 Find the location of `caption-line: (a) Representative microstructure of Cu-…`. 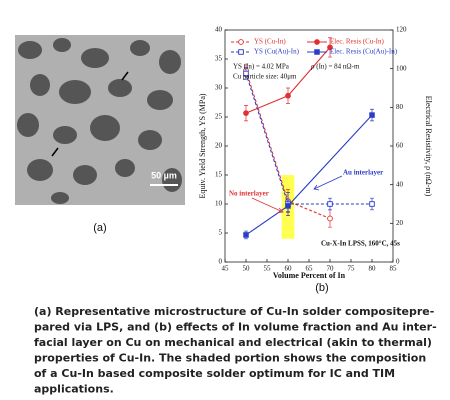

caption-line: (a) Representative microstructure of Cu-… is located at coordinates (234, 311).